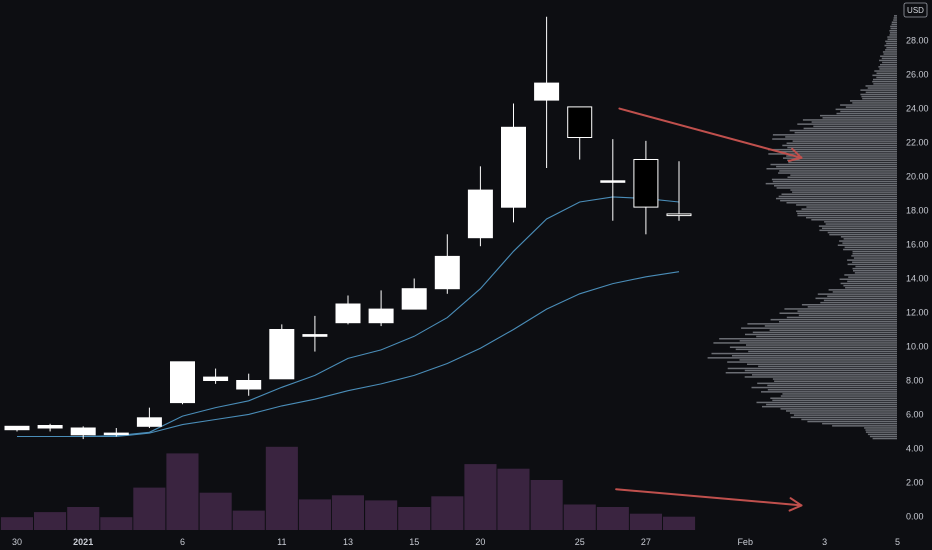 The width and height of the screenshot is (932, 550). Describe the element at coordinates (745, 542) in the screenshot. I see `time-tick-label: Feb` at that location.